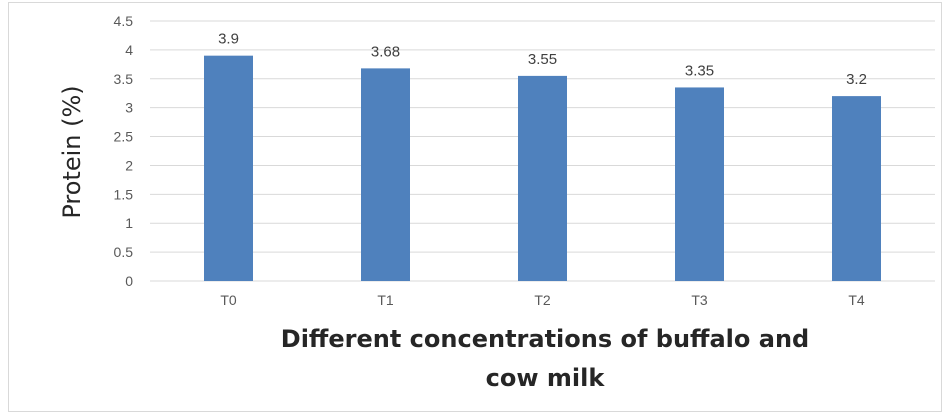 This screenshot has height=416, width=951. I want to click on y-tick-label: 3.5, so click(124, 79).